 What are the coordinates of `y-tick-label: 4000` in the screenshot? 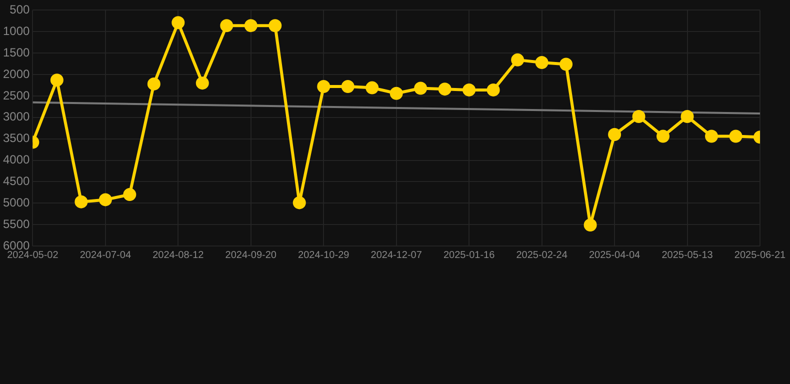 It's located at (16, 159).